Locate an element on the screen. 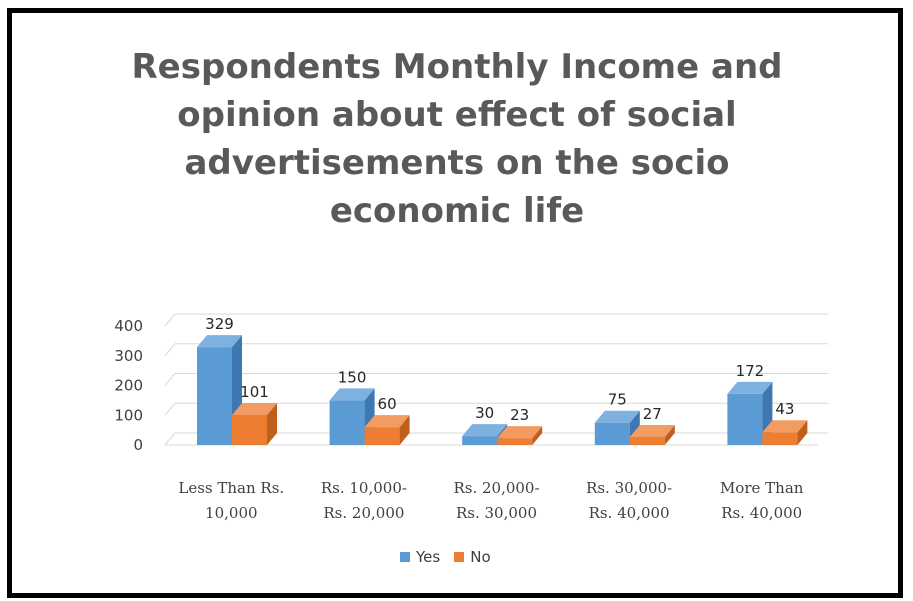 This screenshot has width=913, height=601. chart-title-line: economic life is located at coordinates (457, 211).